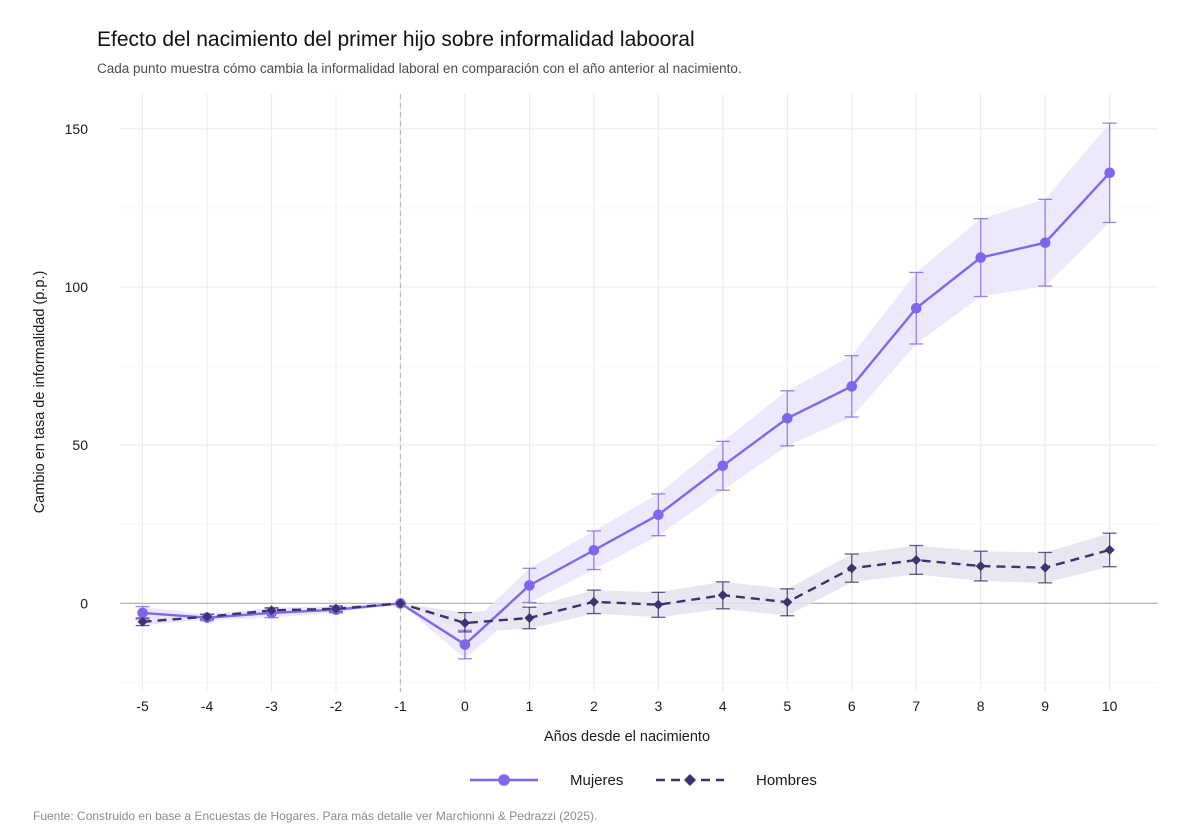 The height and width of the screenshot is (840, 1200). What do you see at coordinates (1110, 706) in the screenshot?
I see `x-tick-label: 10` at bounding box center [1110, 706].